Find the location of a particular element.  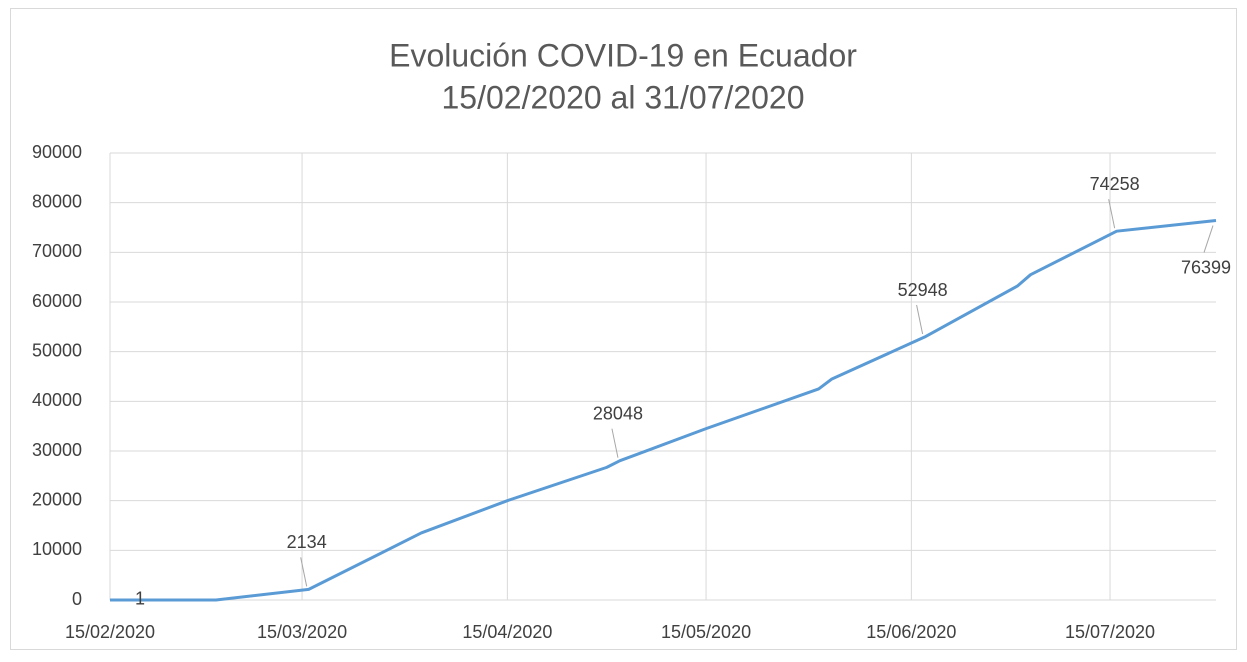

x-tick-label: 15/04/2020 is located at coordinates (507, 632).